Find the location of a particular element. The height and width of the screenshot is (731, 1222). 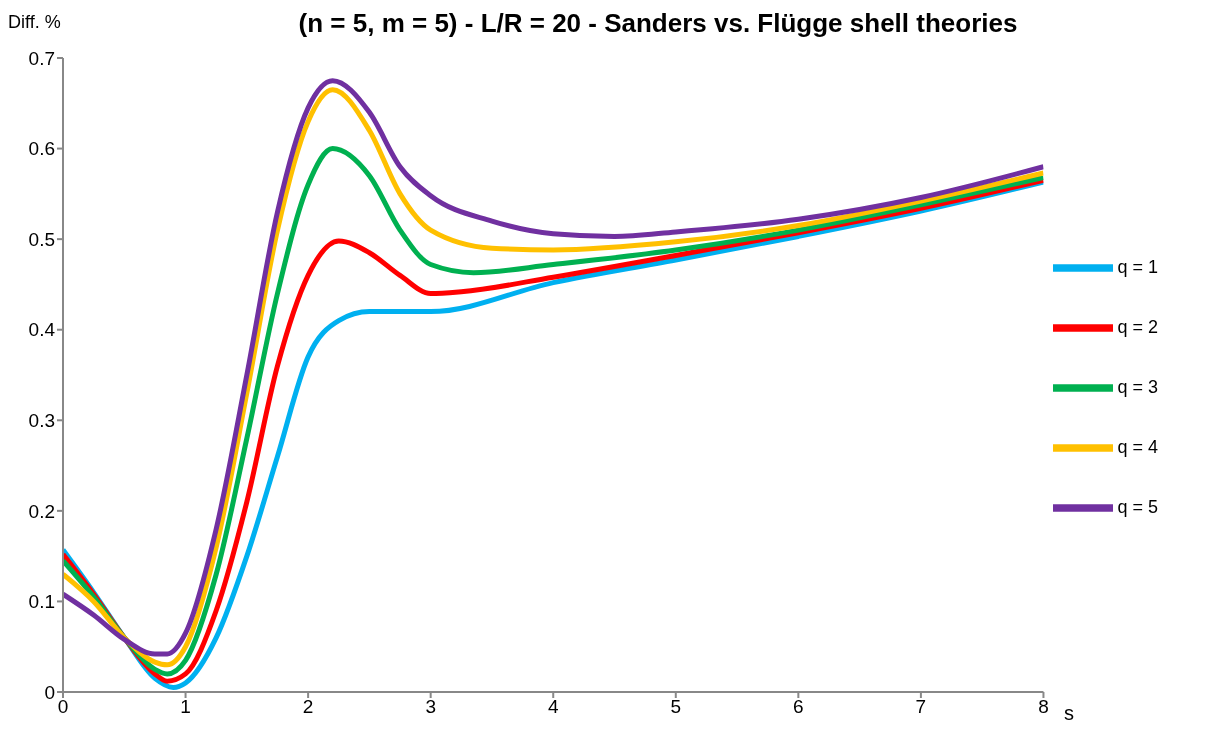

legend-label: q = 3 is located at coordinates (1137, 386).